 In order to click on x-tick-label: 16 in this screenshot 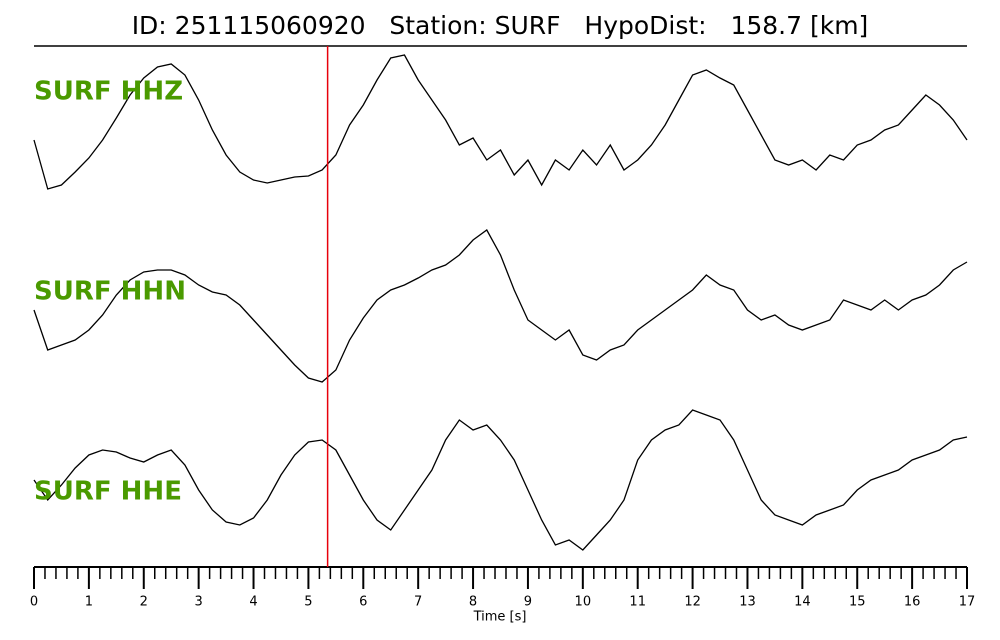, I will do `click(912, 602)`.